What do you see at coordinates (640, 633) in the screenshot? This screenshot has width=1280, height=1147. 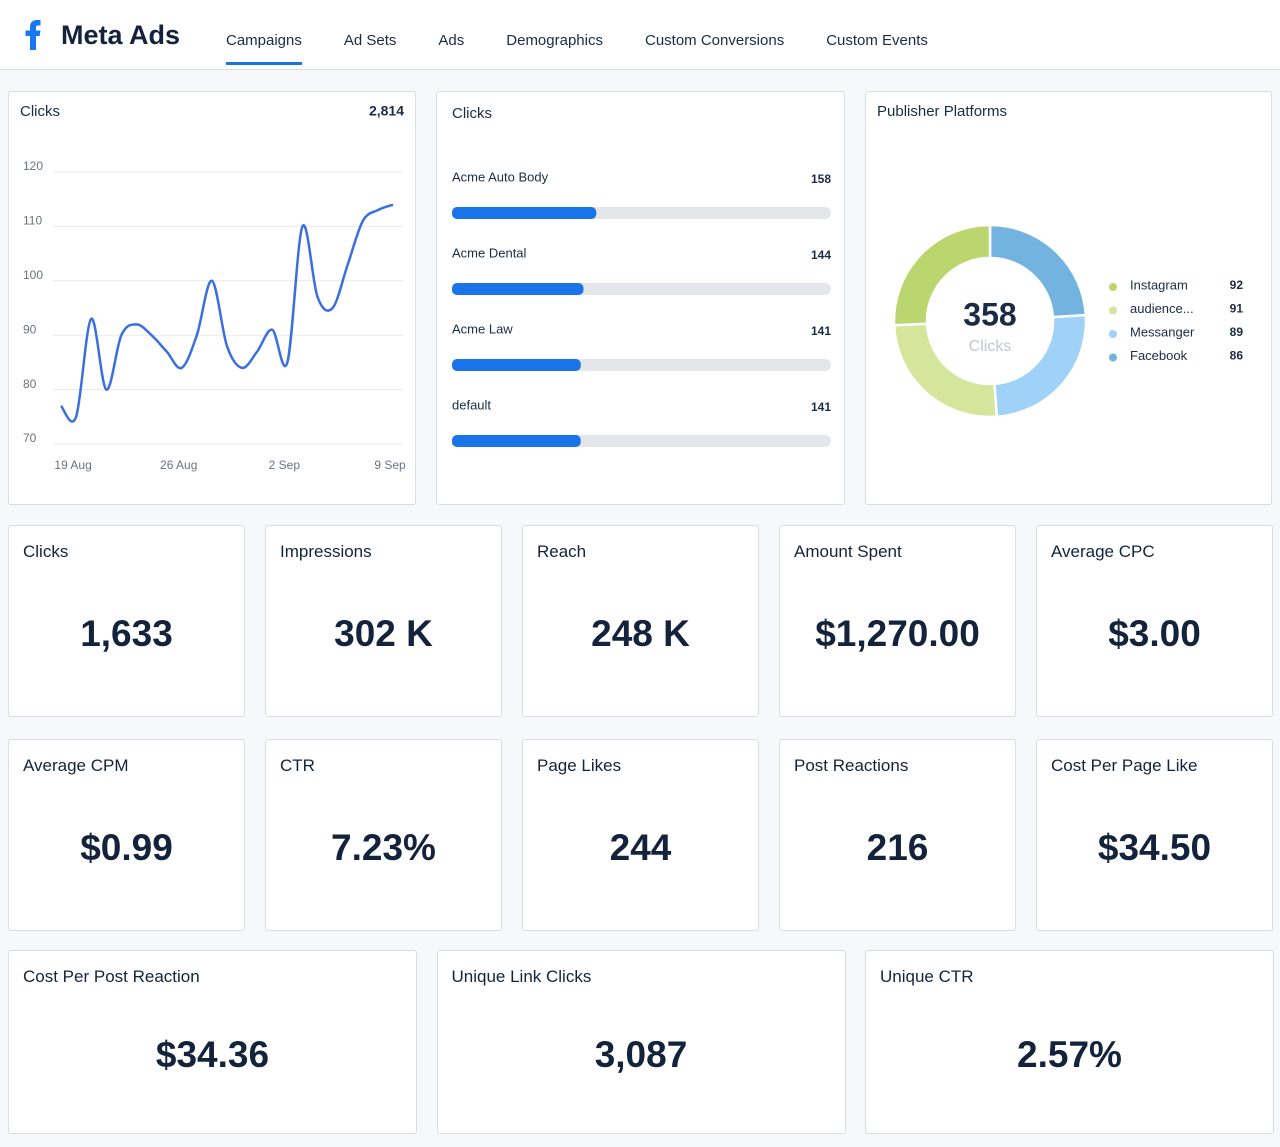 I see `kpi-value: 248 K` at bounding box center [640, 633].